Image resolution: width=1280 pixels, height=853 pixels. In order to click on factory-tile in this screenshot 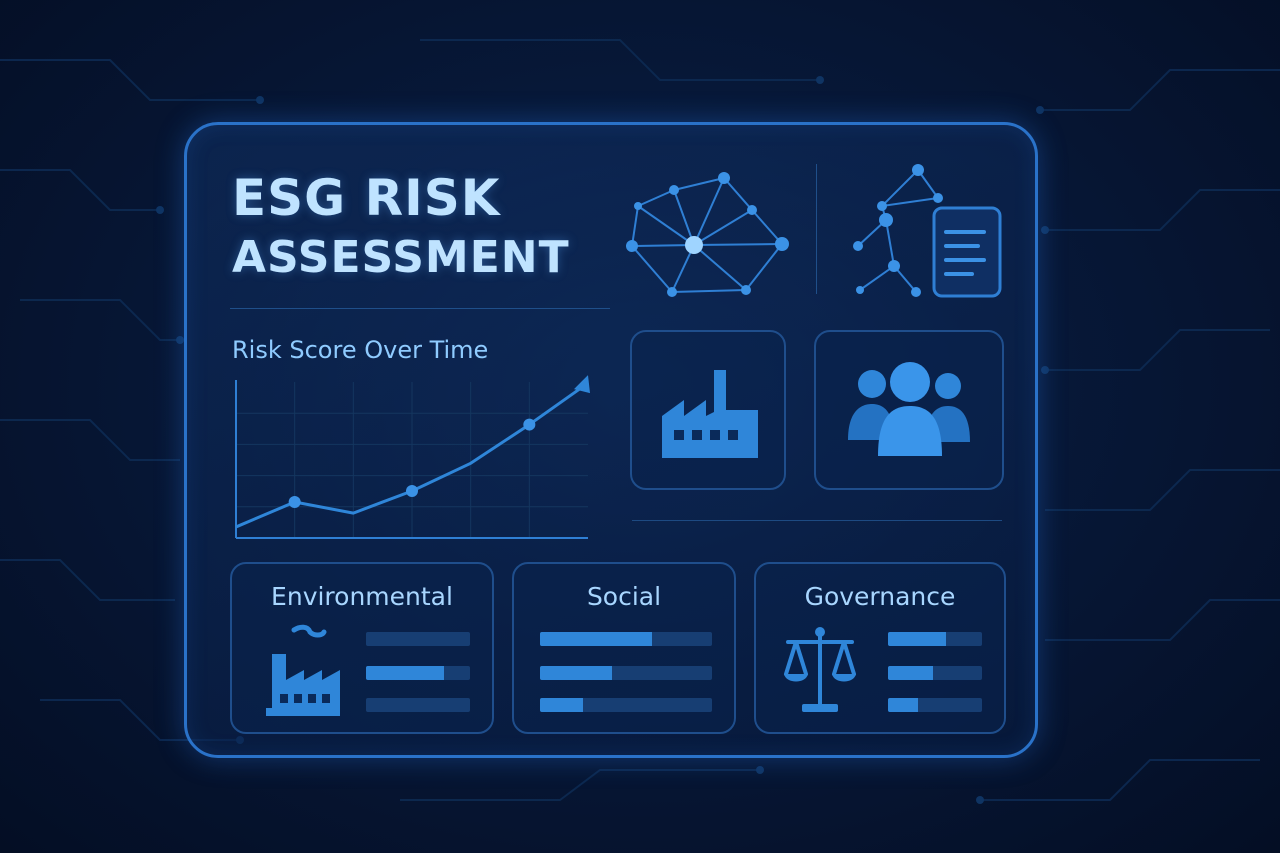, I will do `click(708, 410)`.